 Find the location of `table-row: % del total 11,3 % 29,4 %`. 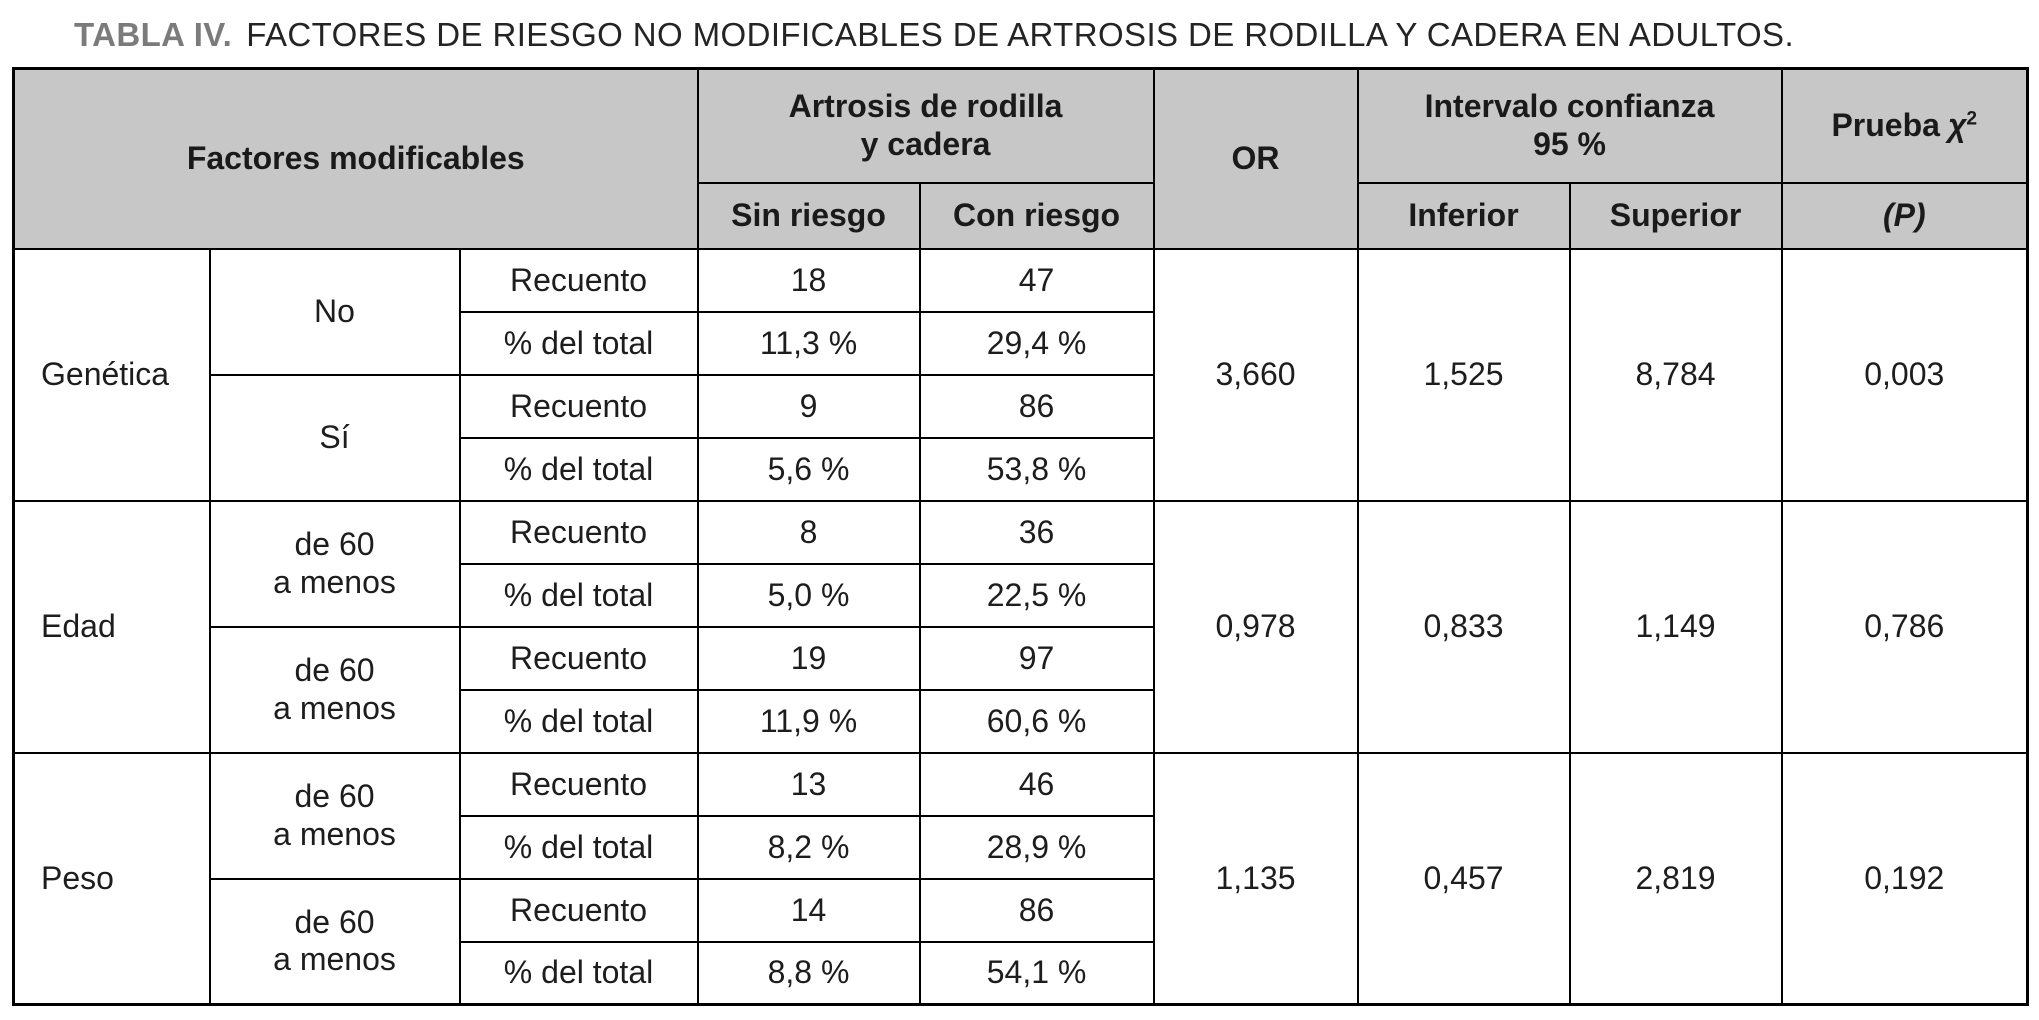

table-row: % del total 11,3 % 29,4 % is located at coordinates (1021, 343).